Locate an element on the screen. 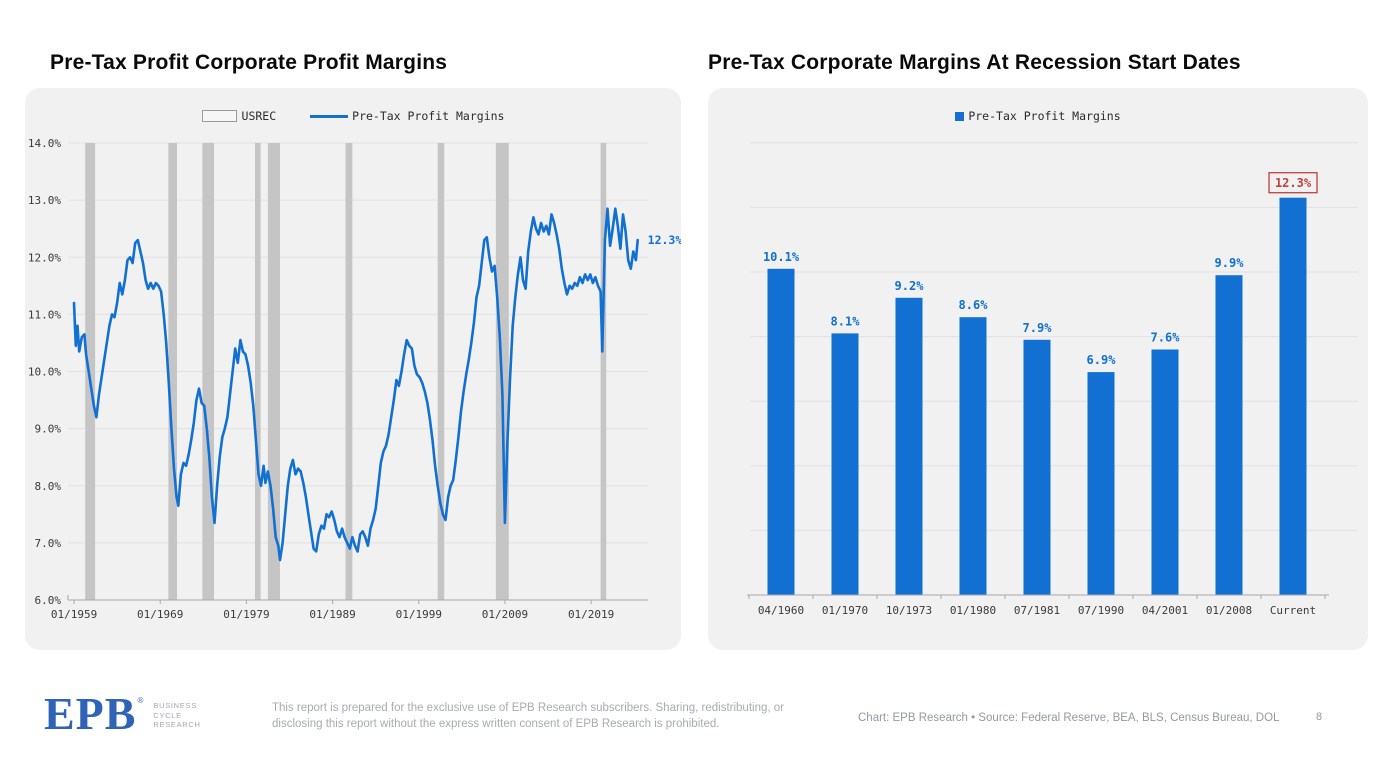 The width and height of the screenshot is (1390, 779). svg-text: 01/1989 is located at coordinates (332, 614).